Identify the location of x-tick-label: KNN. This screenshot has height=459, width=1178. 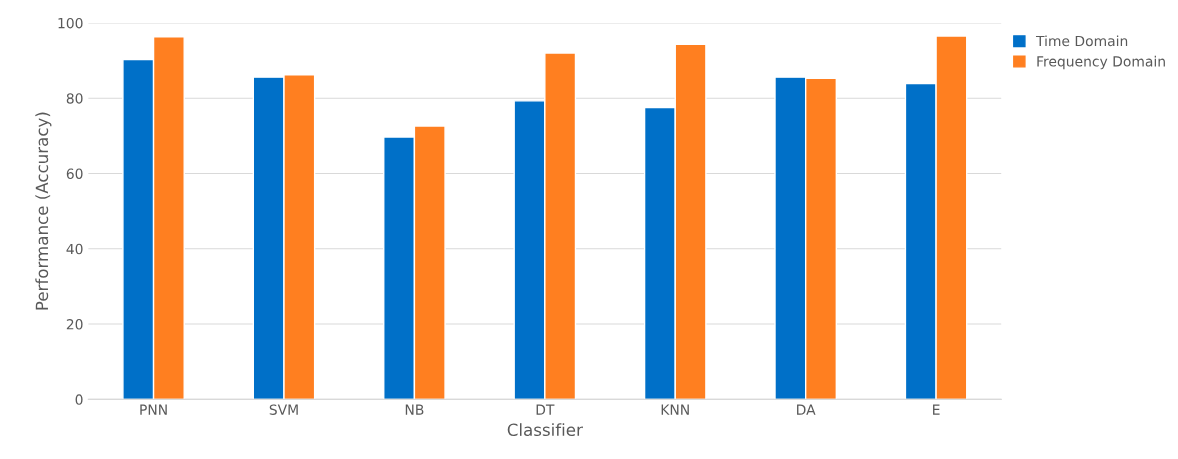
(675, 409).